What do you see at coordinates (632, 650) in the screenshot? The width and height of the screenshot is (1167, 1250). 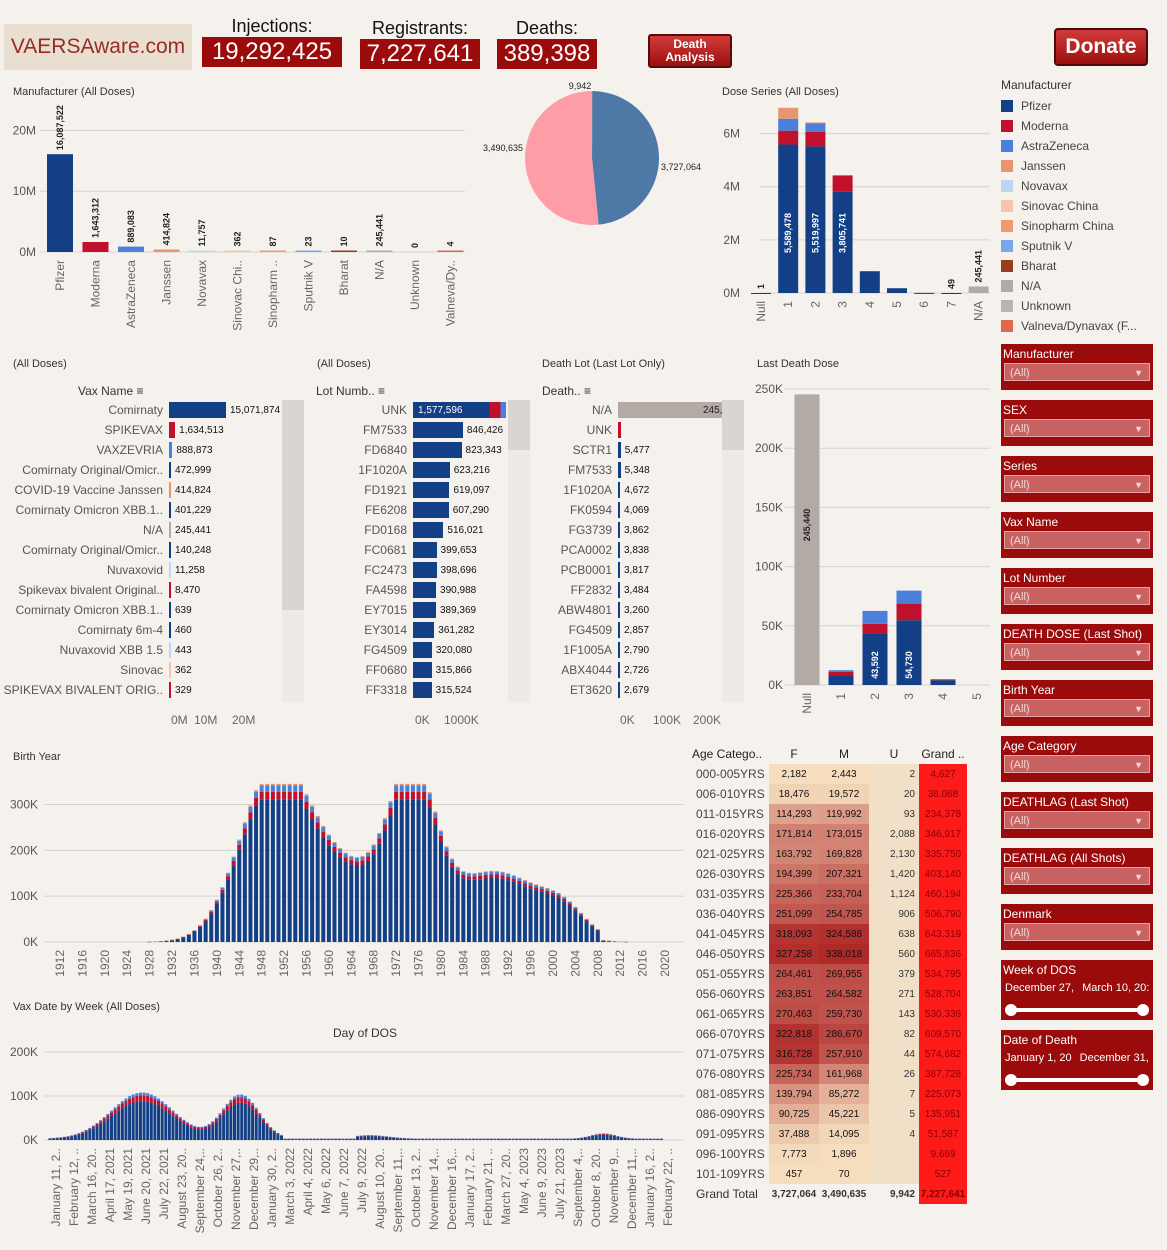 I see `list-row: 1F1005A 2,790` at bounding box center [632, 650].